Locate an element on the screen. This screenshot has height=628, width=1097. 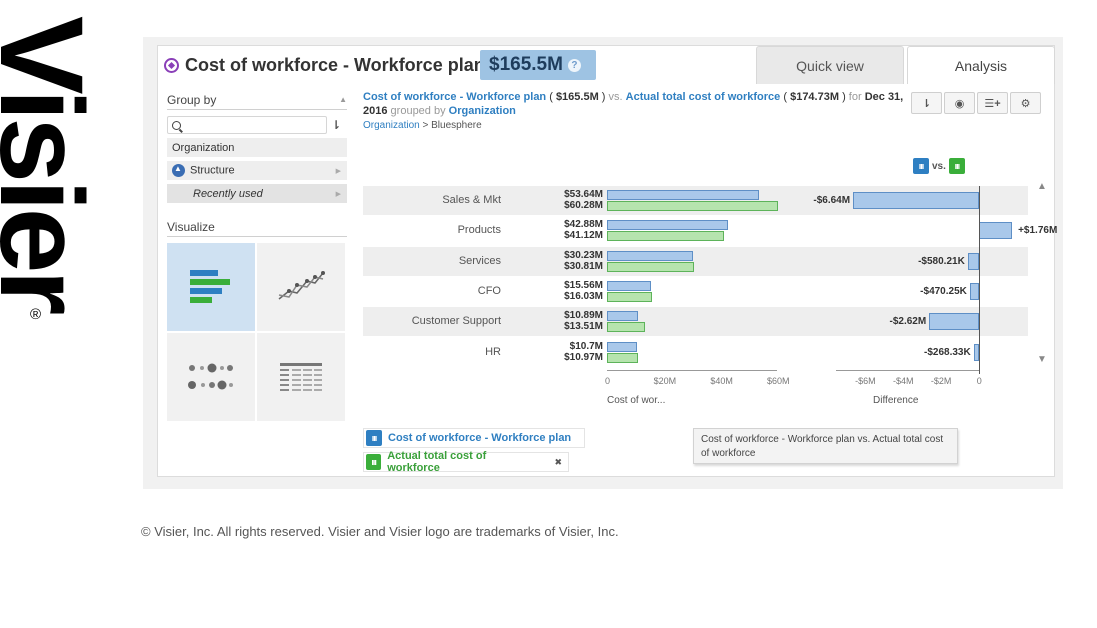
line-chart-icon is located at coordinates (301, 285).